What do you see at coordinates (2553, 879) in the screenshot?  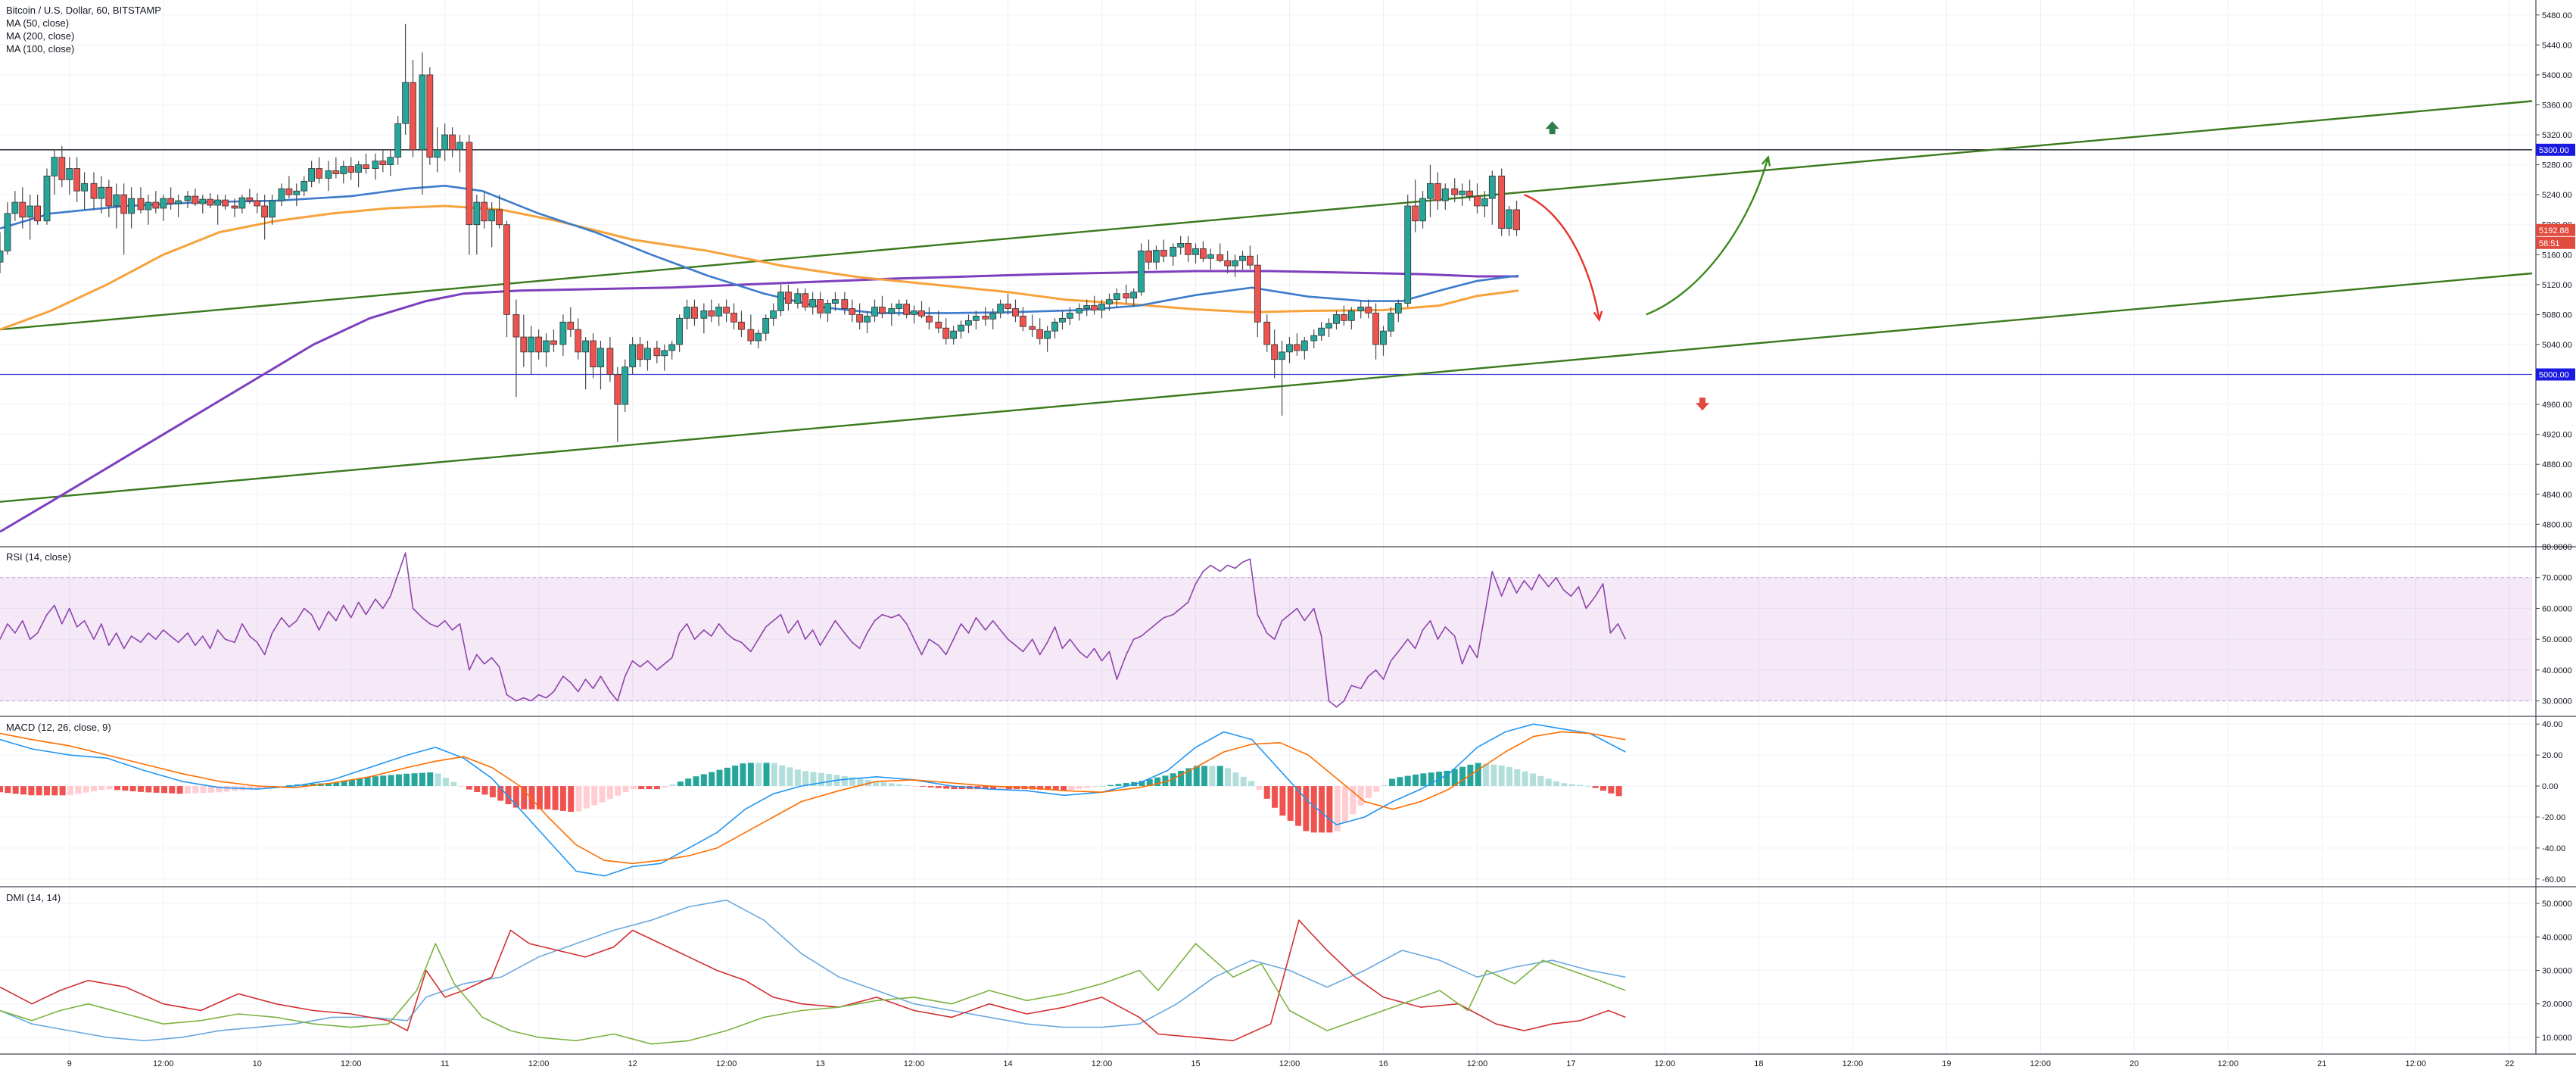 I see `macd-tick-label: -60.00` at bounding box center [2553, 879].